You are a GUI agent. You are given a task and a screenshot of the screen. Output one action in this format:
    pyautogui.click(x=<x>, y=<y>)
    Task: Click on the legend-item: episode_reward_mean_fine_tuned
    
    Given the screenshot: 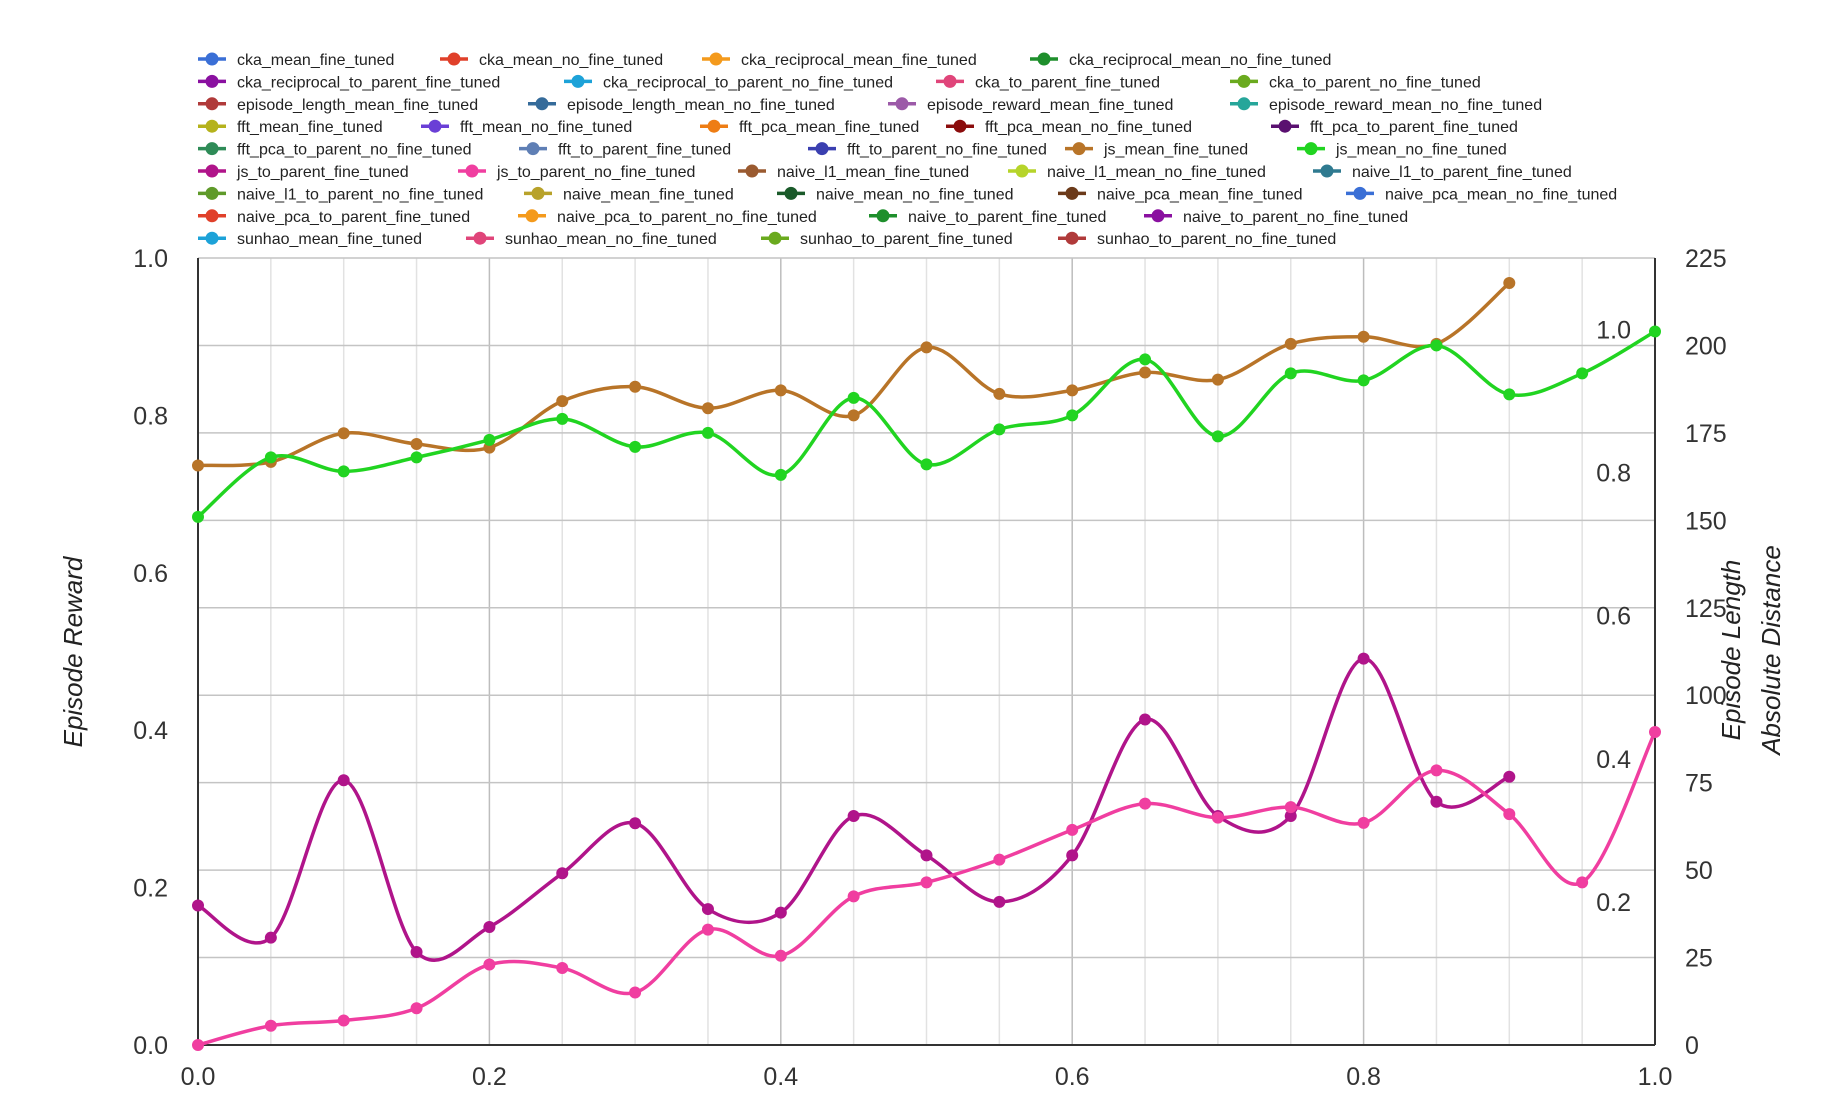 What is the action you would take?
    pyautogui.click(x=1030, y=105)
    